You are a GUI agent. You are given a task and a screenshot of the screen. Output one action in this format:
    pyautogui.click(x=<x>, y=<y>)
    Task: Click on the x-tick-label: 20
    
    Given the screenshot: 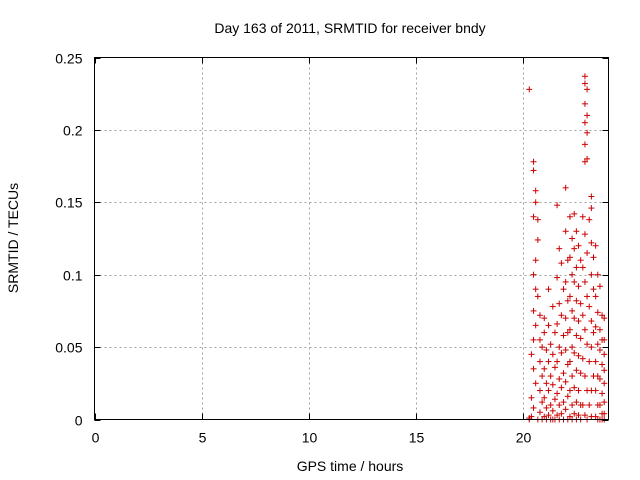 What is the action you would take?
    pyautogui.click(x=524, y=438)
    